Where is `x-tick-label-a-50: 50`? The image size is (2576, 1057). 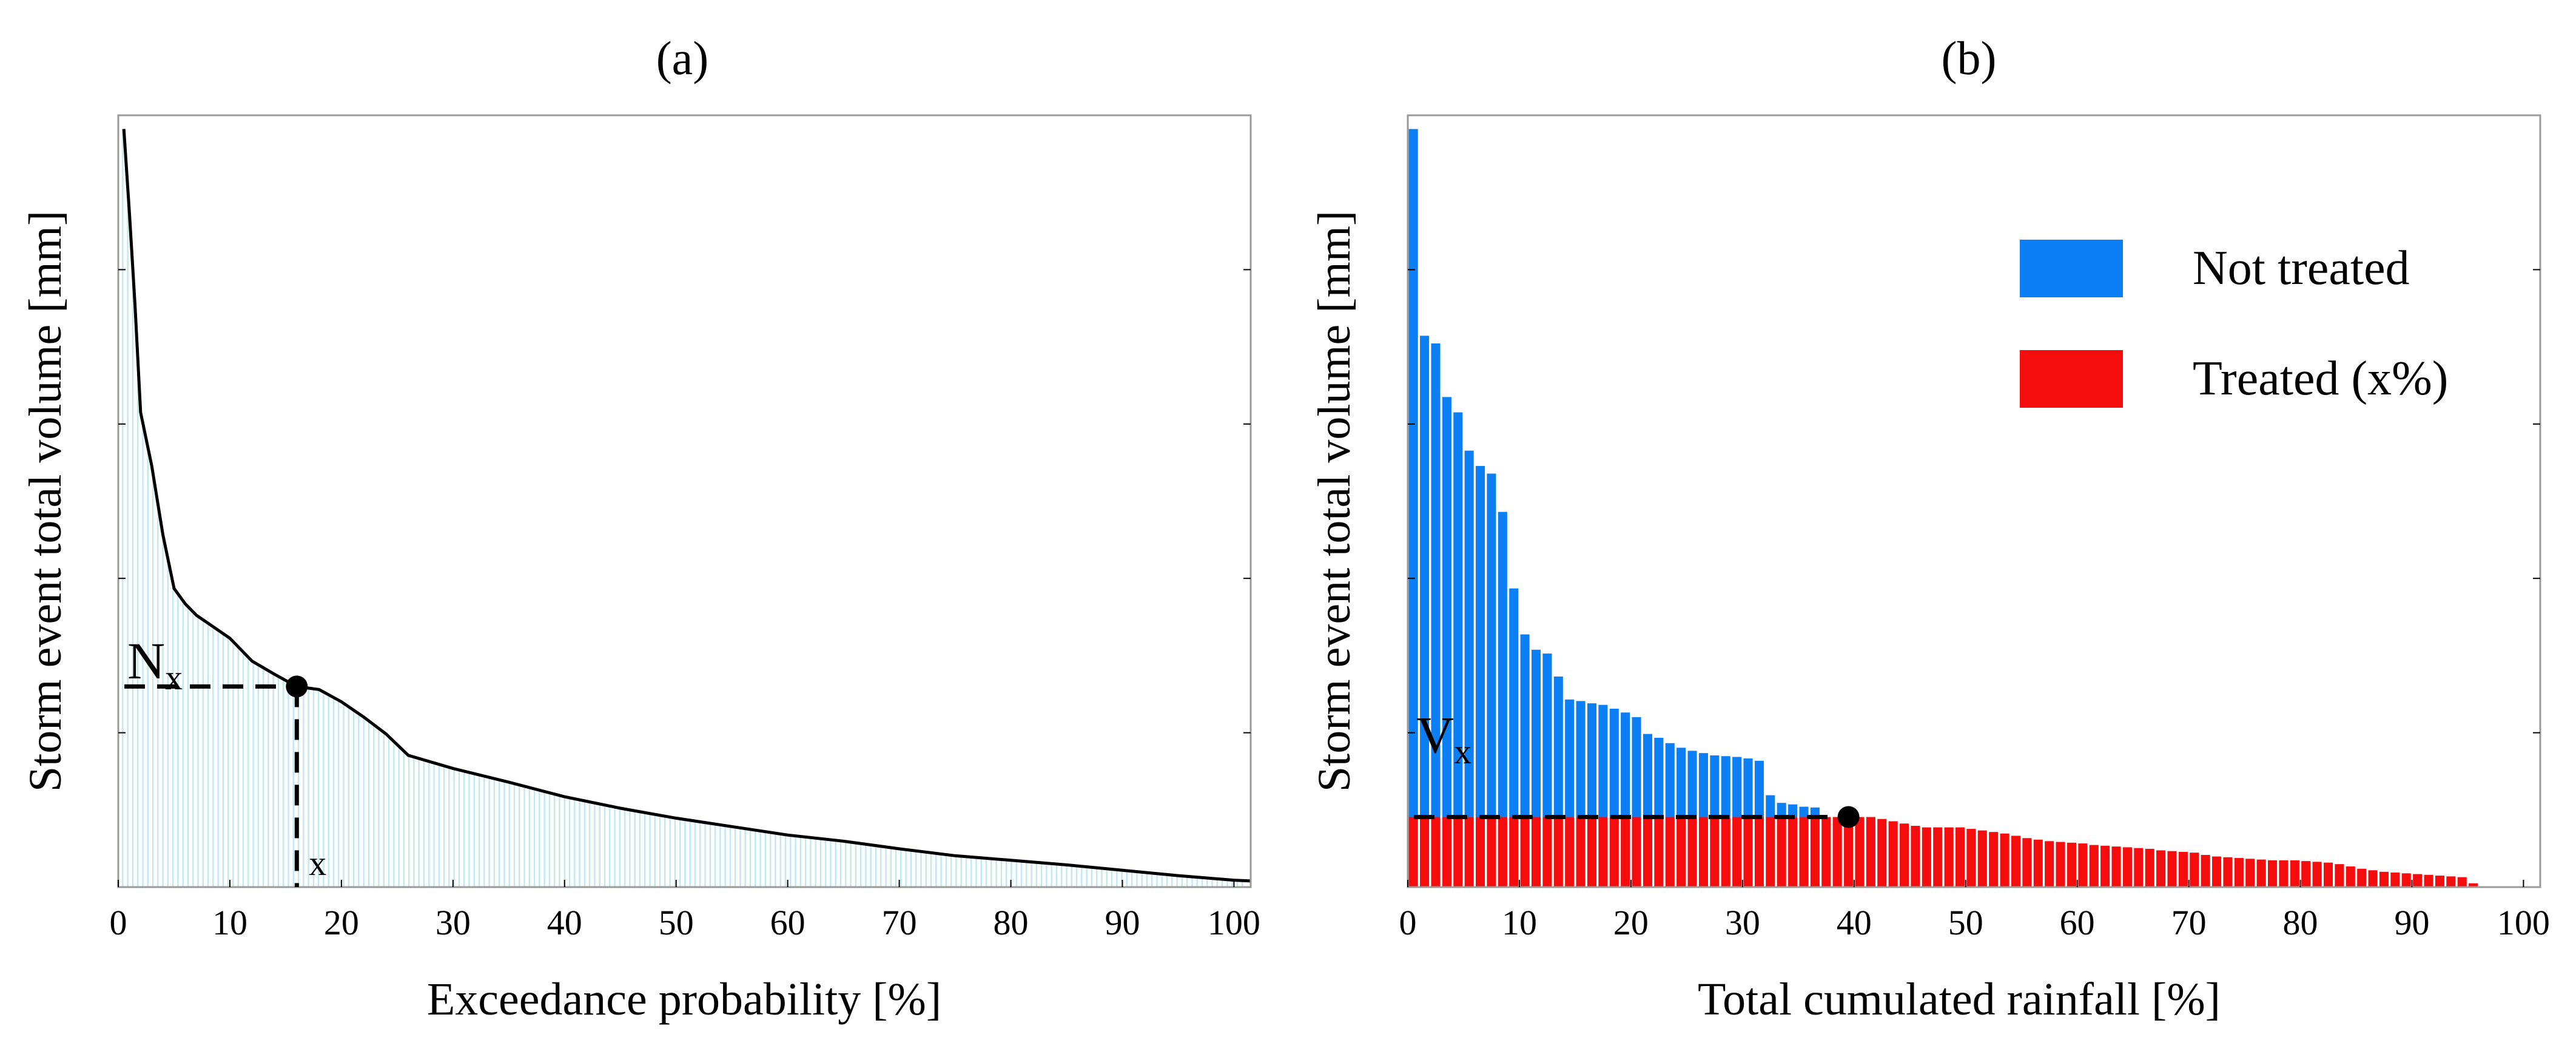 x-tick-label-a-50: 50 is located at coordinates (676, 923).